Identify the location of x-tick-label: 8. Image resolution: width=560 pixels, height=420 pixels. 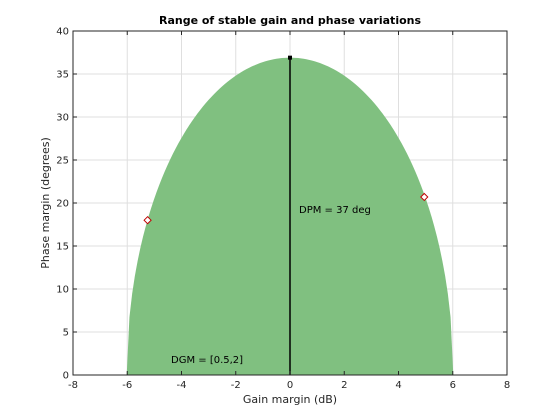
(507, 385).